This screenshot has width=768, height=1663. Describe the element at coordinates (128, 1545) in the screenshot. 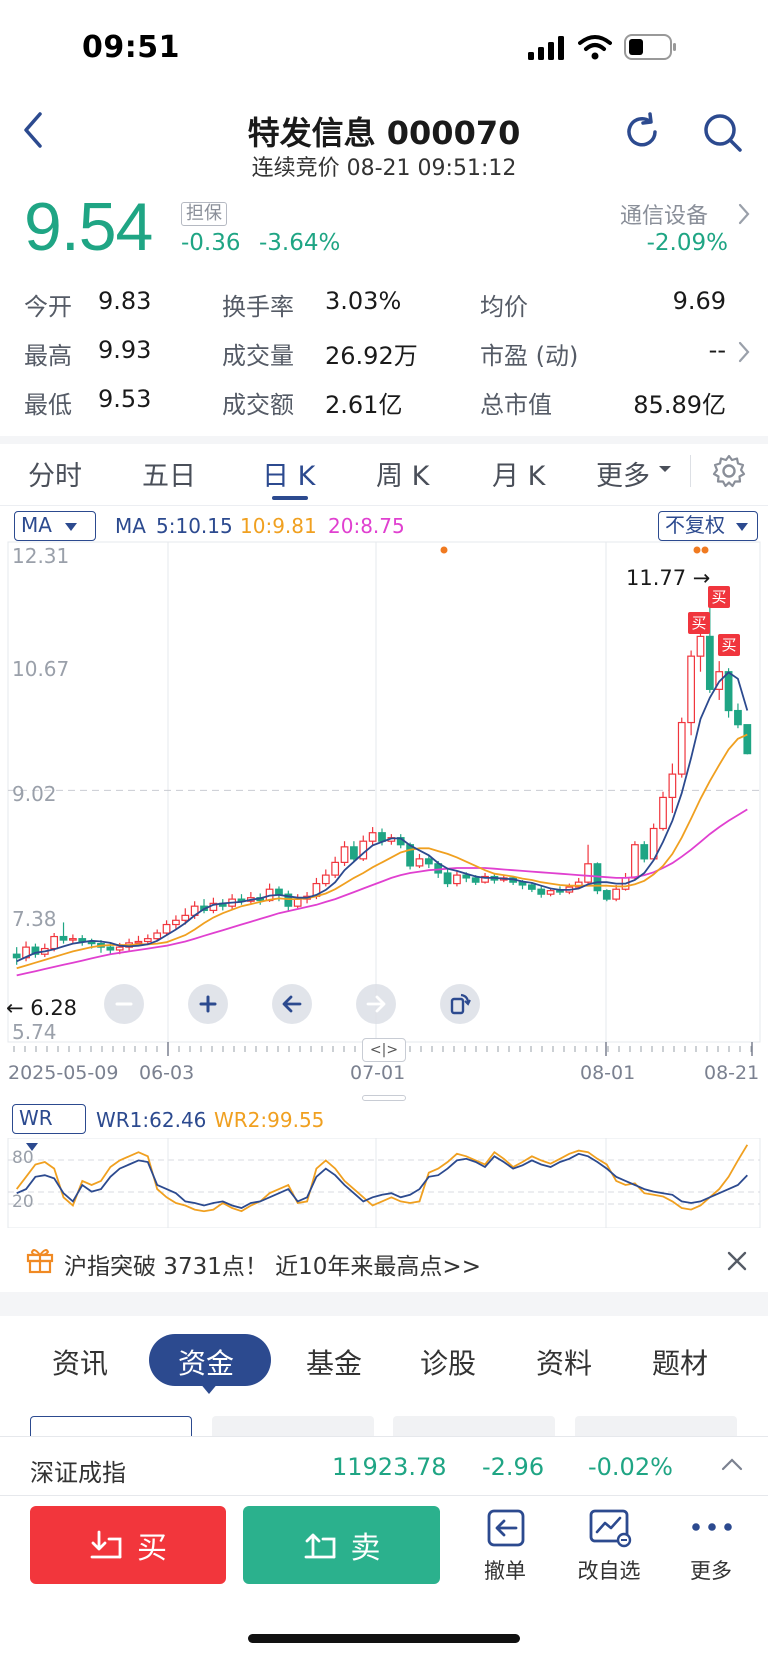

I see `buy-button: 买` at that location.